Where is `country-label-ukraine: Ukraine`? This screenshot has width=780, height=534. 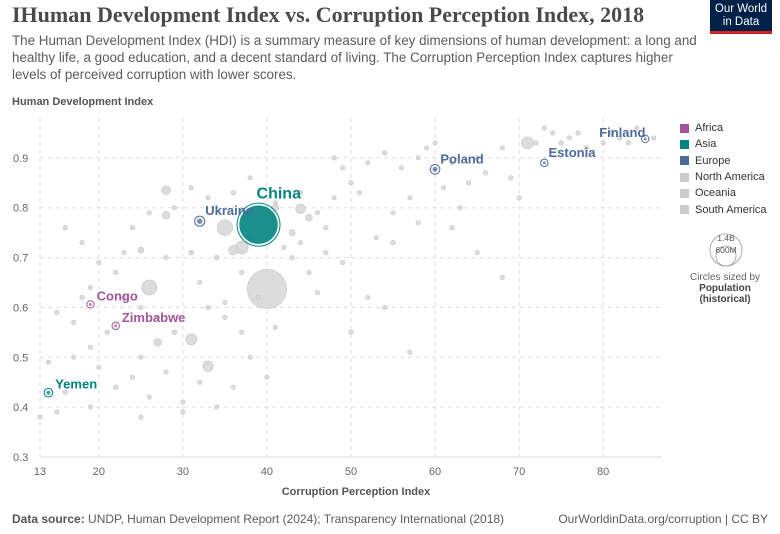
country-label-ukraine: Ukraine is located at coordinates (229, 210).